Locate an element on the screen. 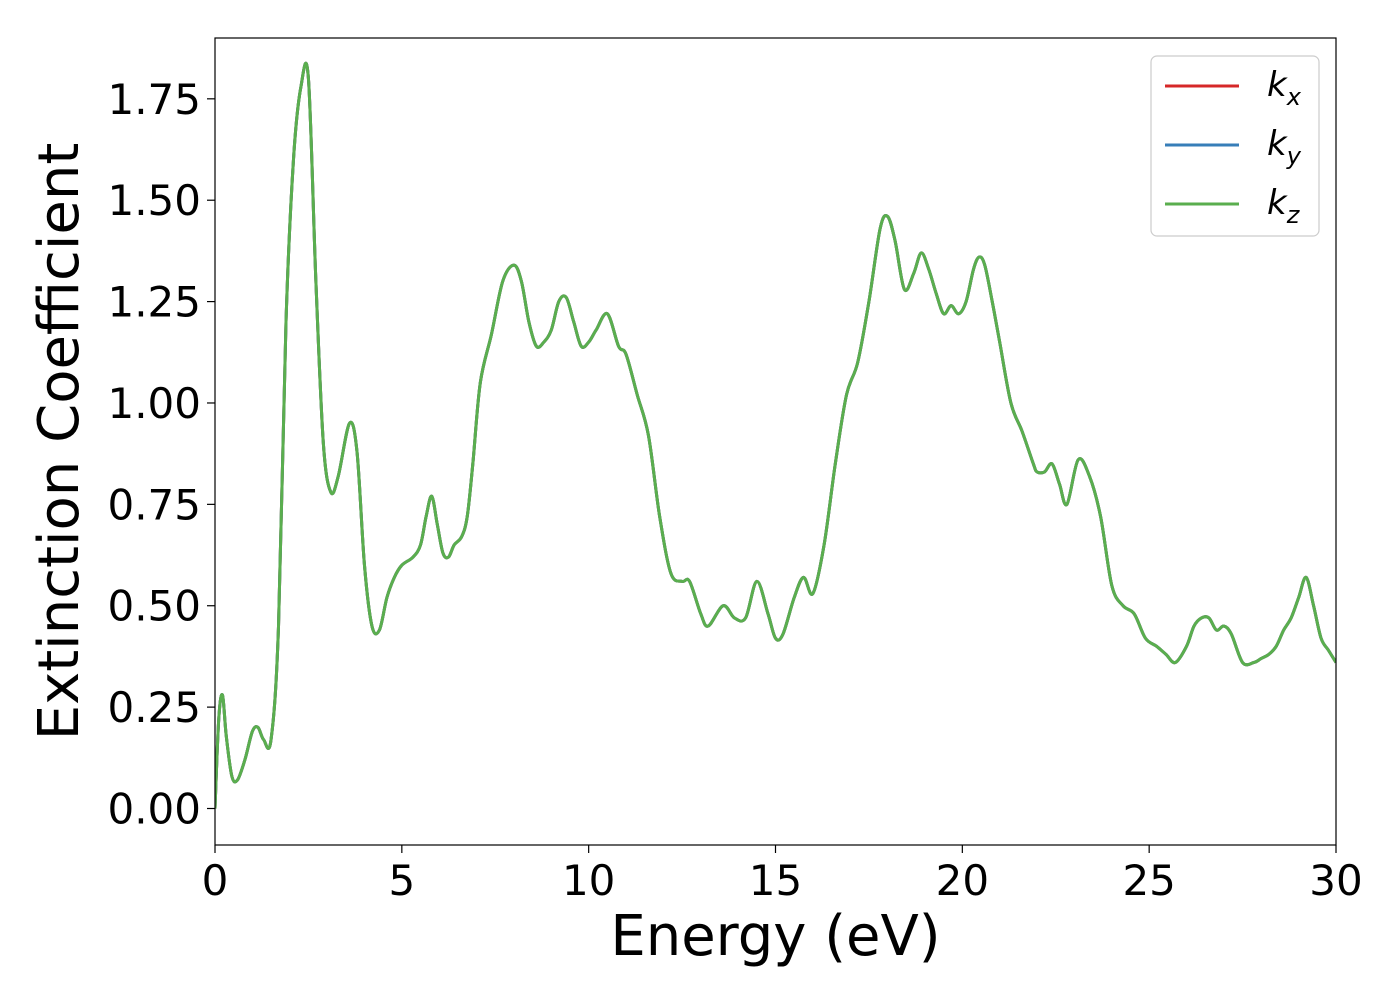 Image resolution: width=1400 pixels, height=1000 pixels. x-tick-label: 15 is located at coordinates (775, 880).